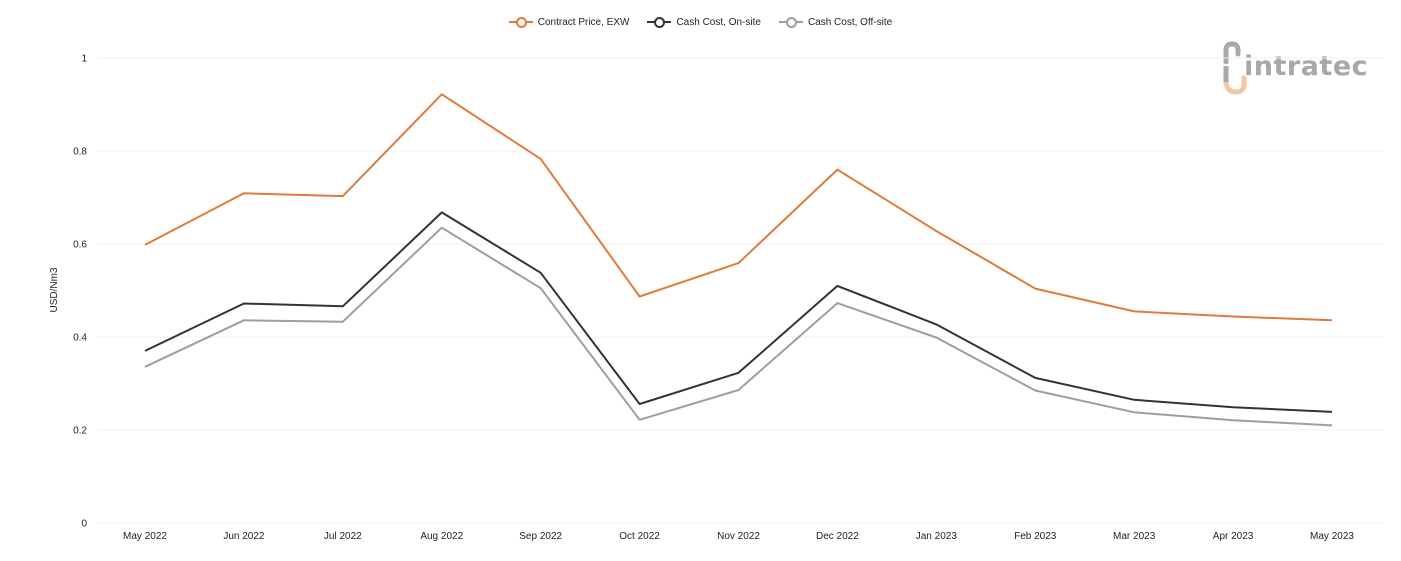  I want to click on y-tick-label: 0.8, so click(80, 152).